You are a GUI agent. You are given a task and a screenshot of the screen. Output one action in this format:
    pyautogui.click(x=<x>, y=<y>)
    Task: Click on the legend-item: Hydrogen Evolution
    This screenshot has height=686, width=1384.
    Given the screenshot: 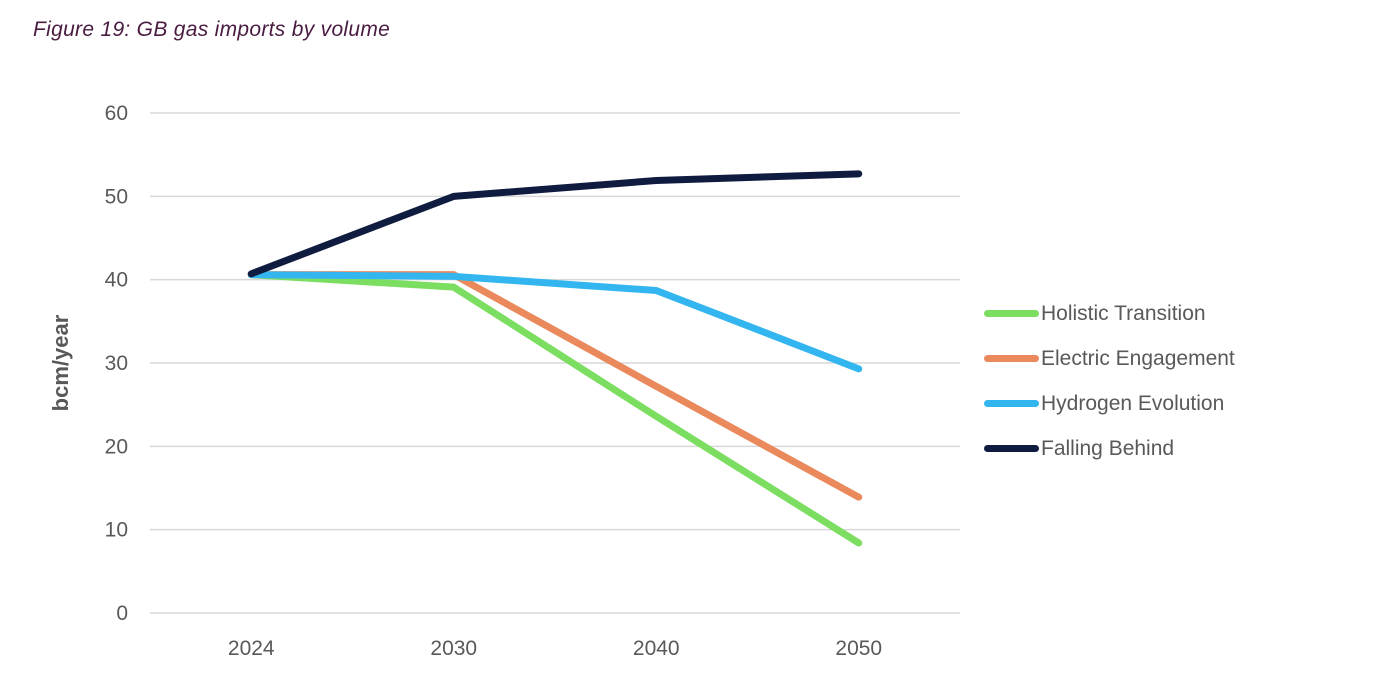 What is the action you would take?
    pyautogui.click(x=1109, y=403)
    